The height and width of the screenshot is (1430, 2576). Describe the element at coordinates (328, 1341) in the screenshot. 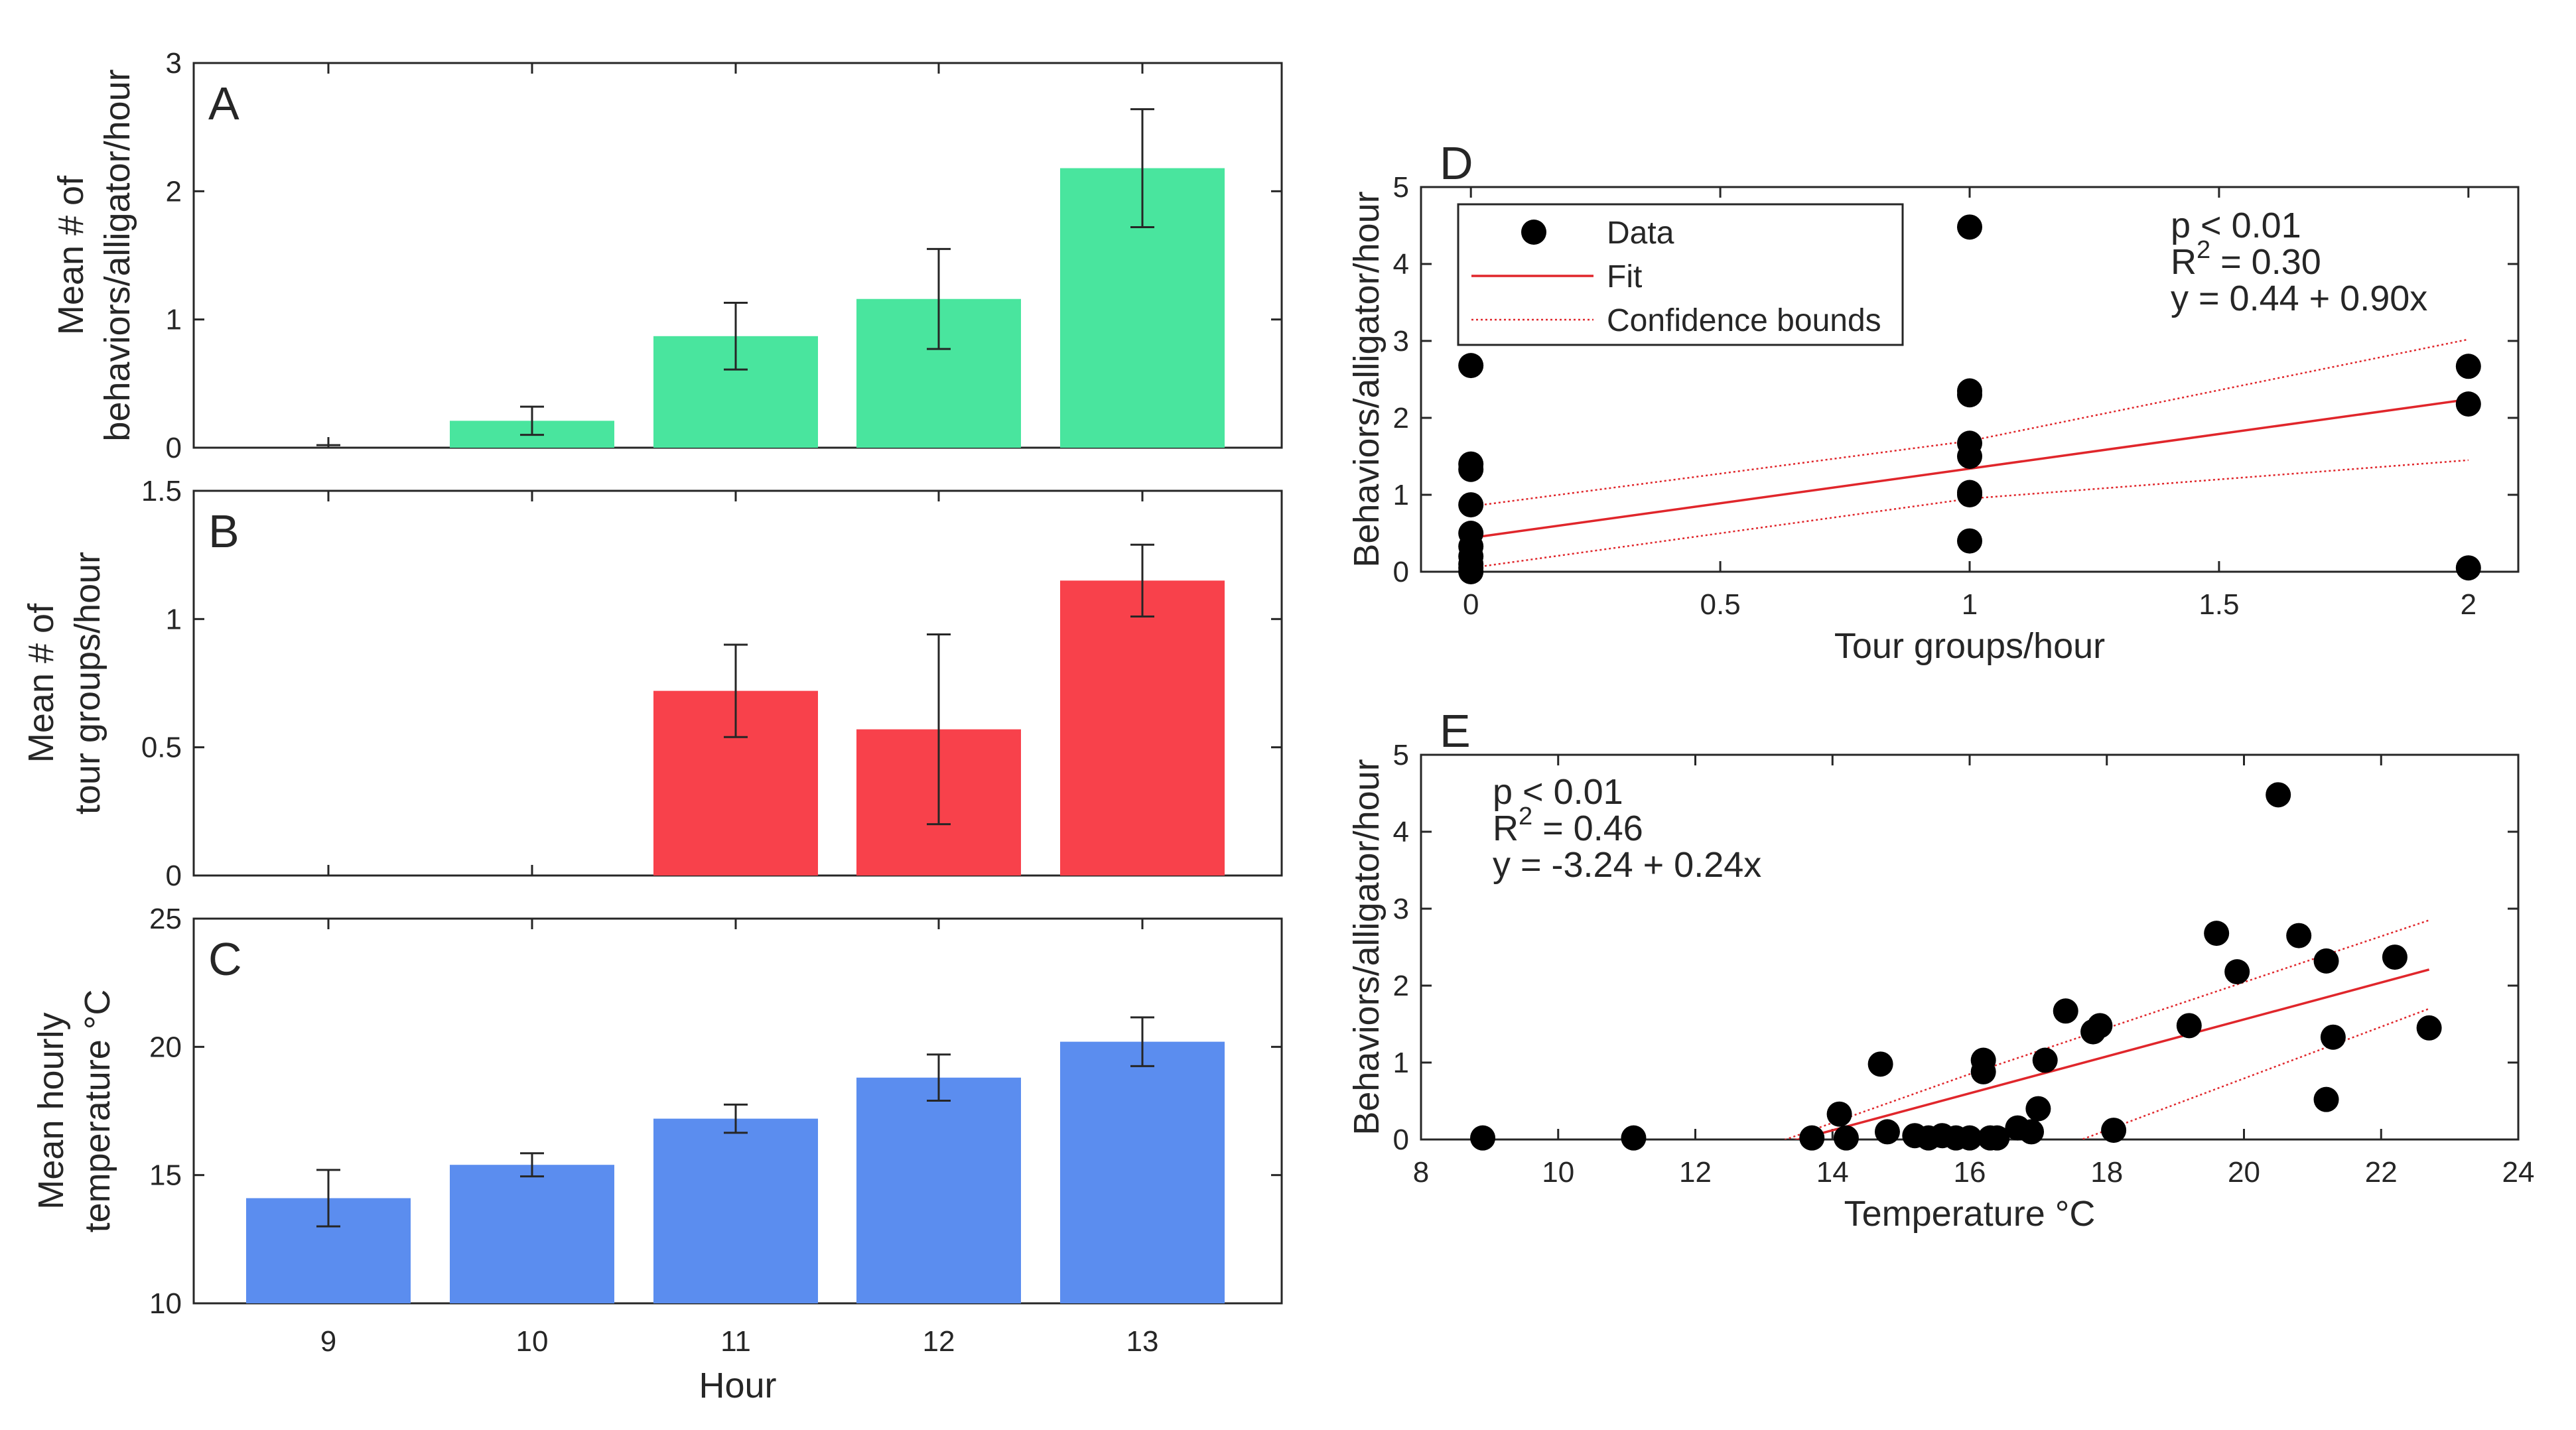

I see `x-tick-label: 9` at that location.